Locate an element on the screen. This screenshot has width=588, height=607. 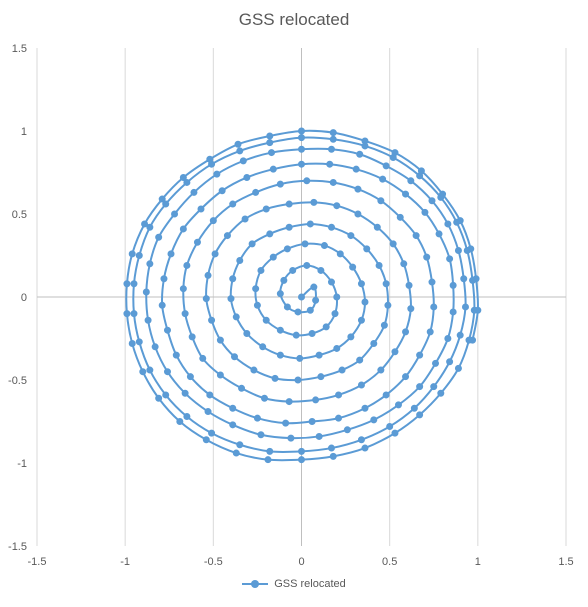
x-tick-label: 1.5 is located at coordinates (565, 562).